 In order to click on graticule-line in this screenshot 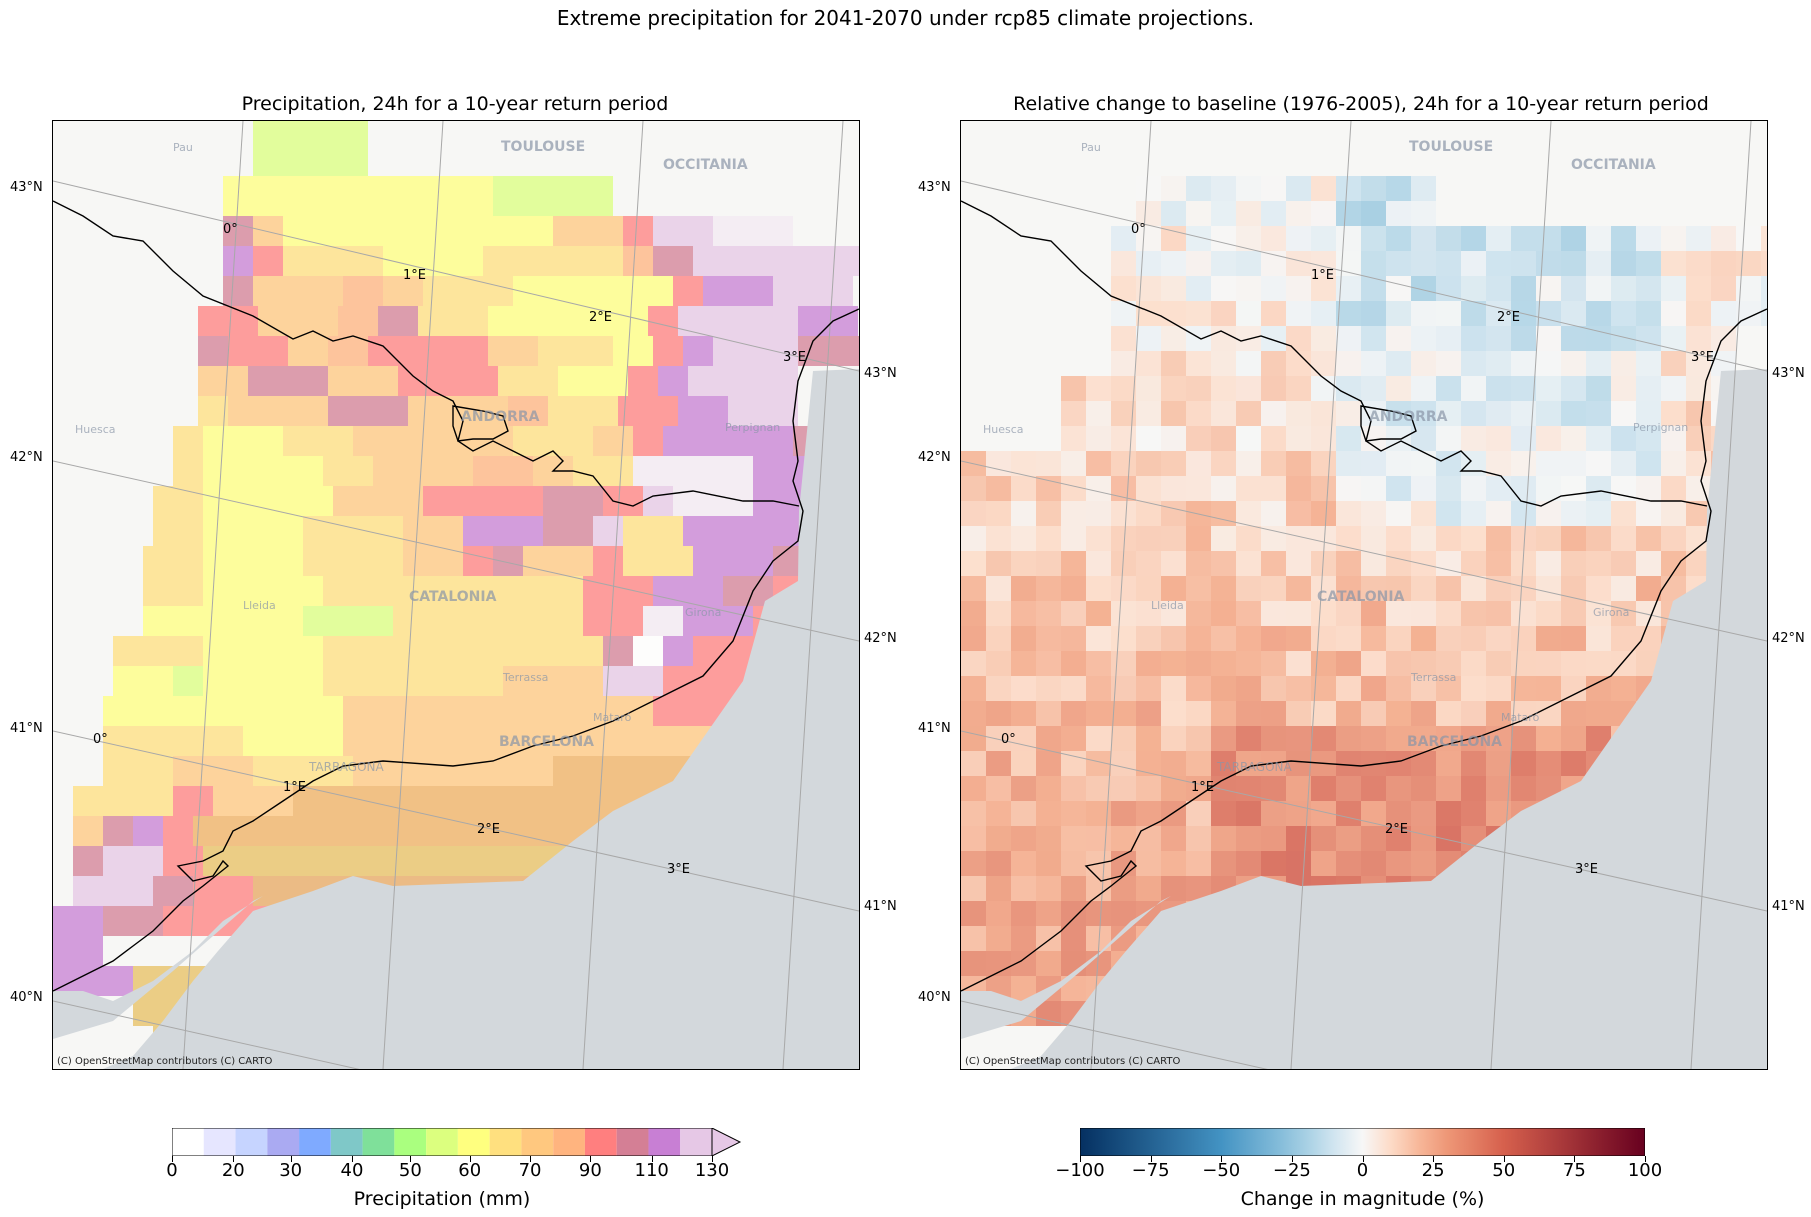, I will do `click(213, 595)`.